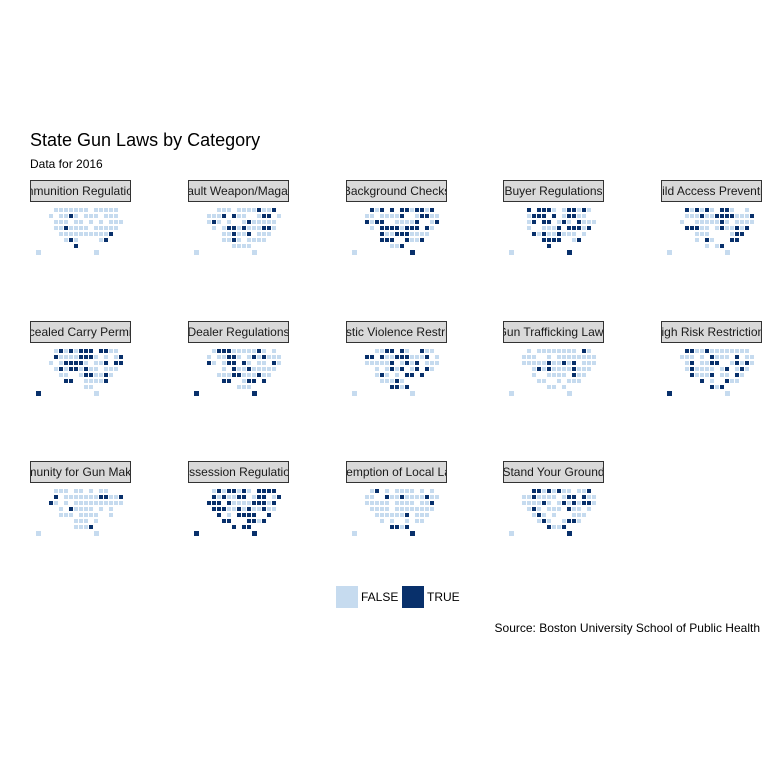 This screenshot has height=768, width=768. I want to click on facet-label: Preemption of Local Laws, so click(396, 472).